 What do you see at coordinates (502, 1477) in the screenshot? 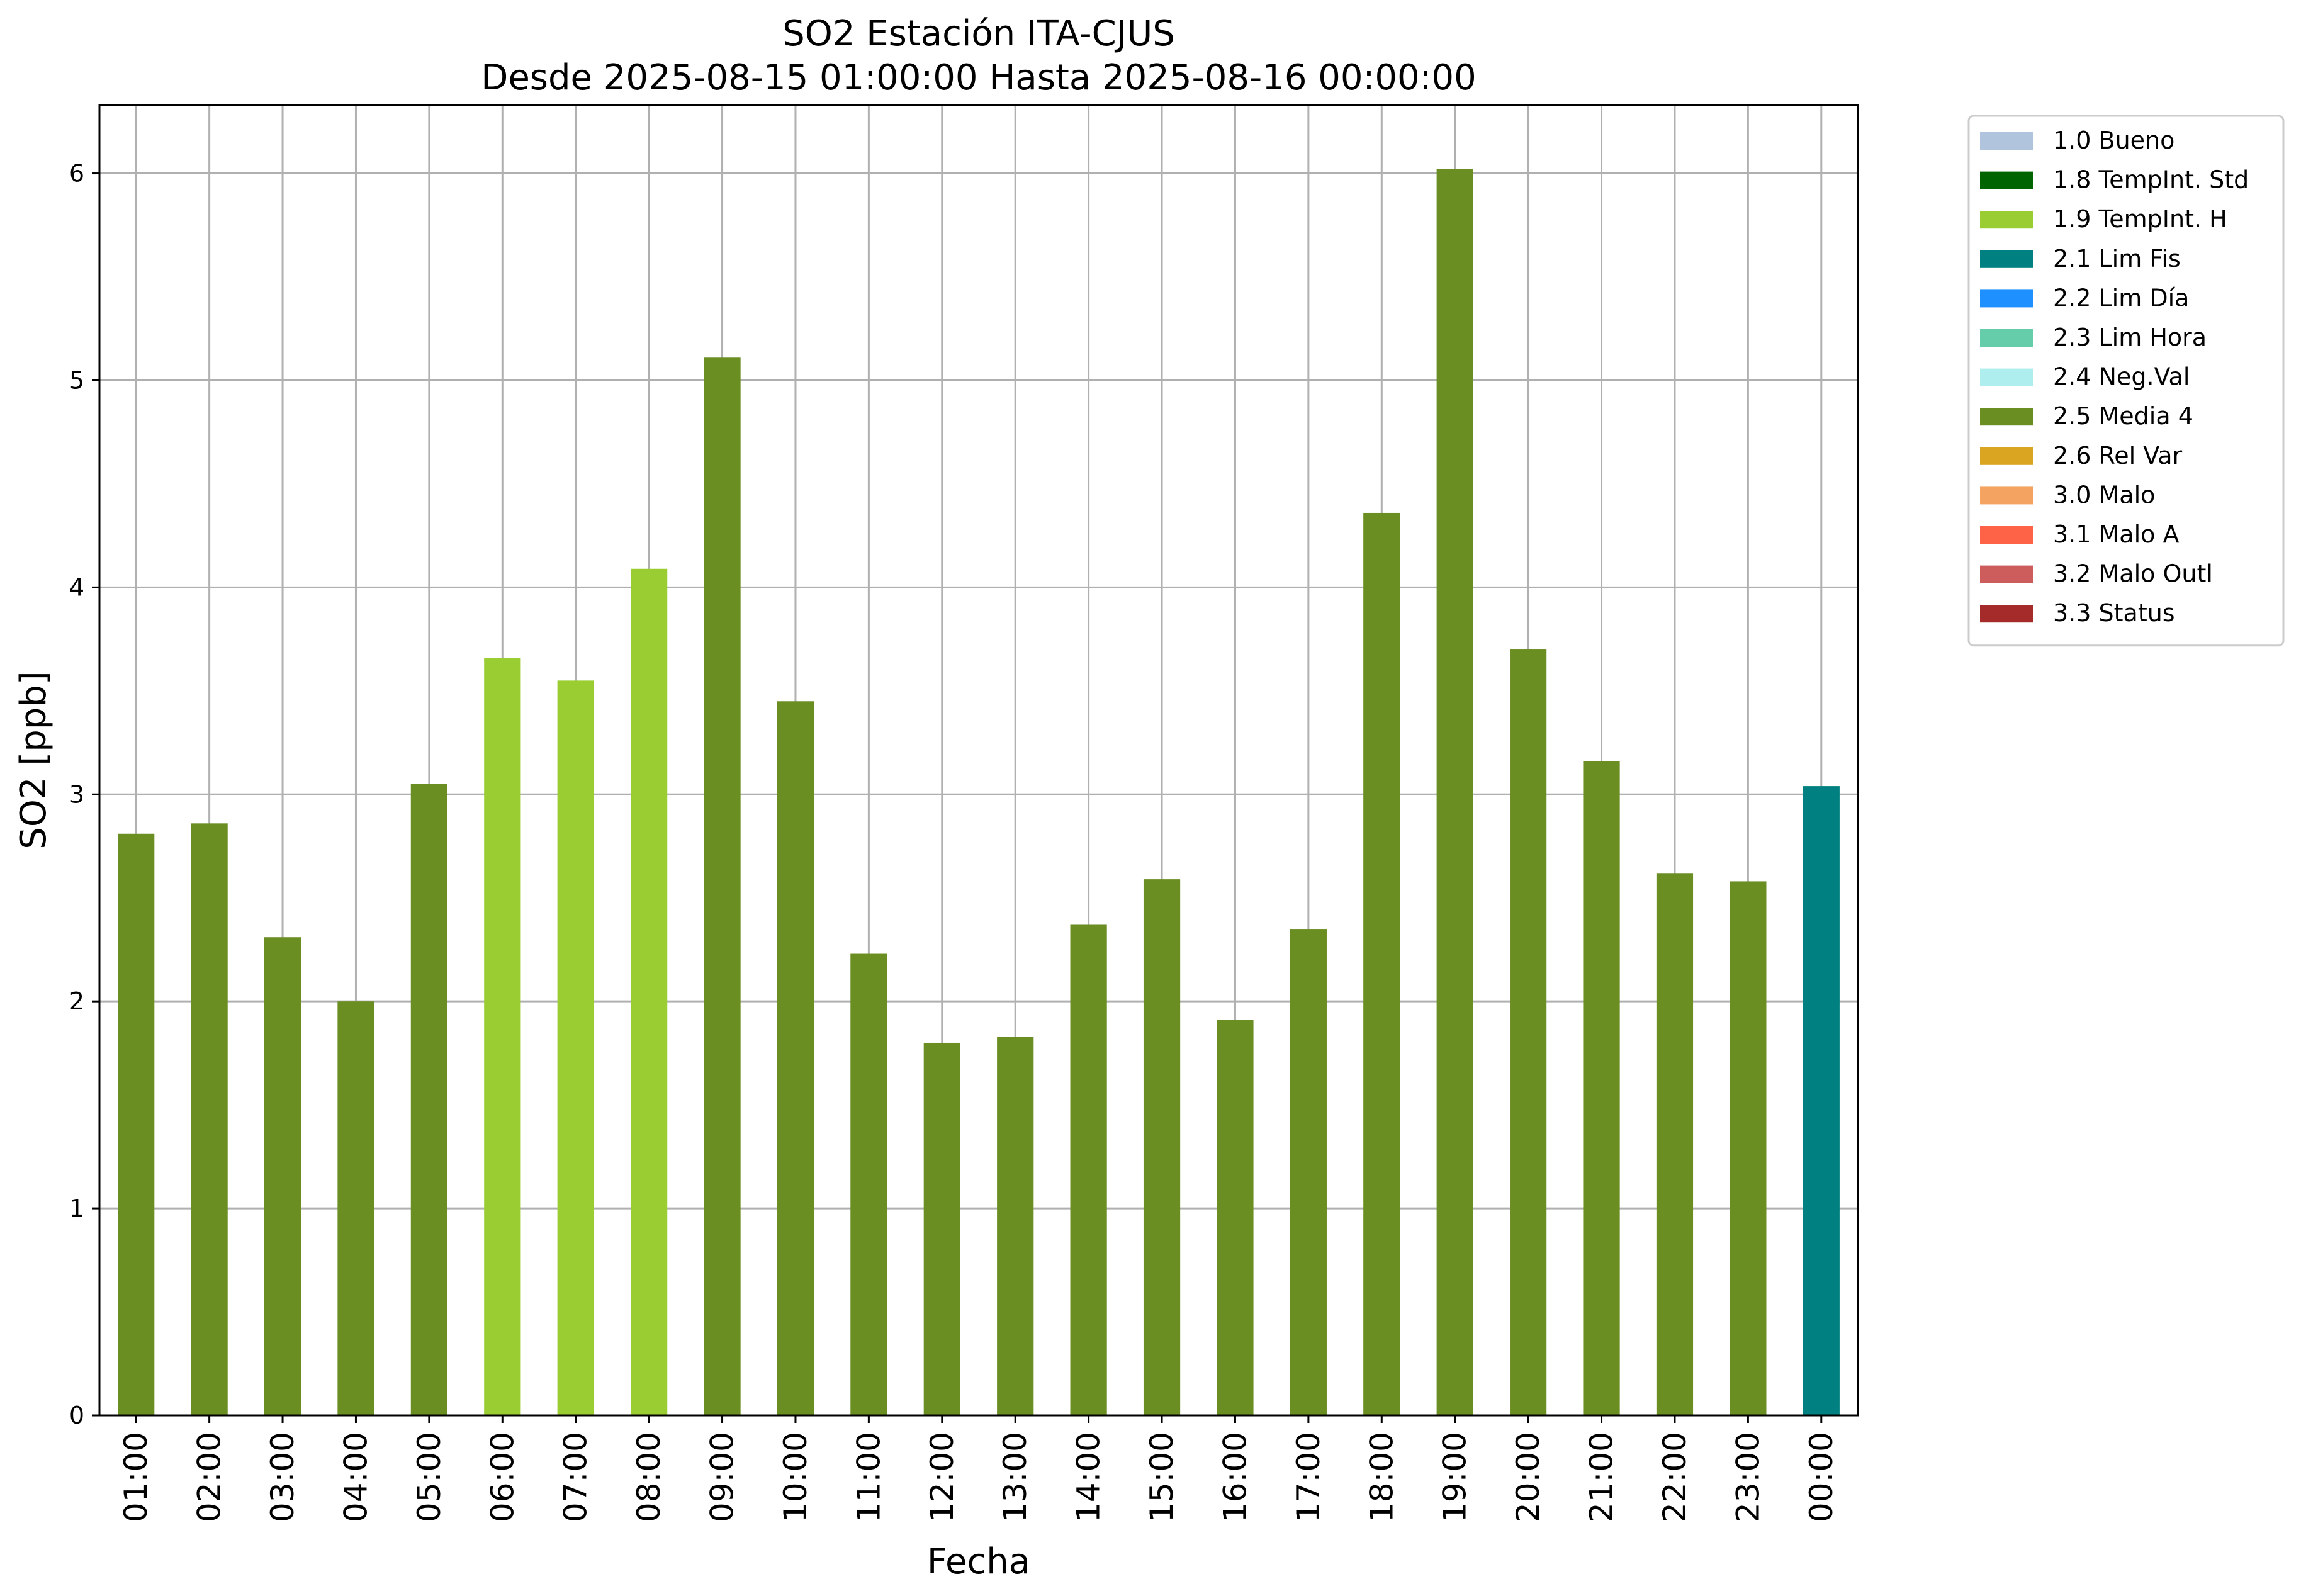
I see `x-tick-label: 06:00` at bounding box center [502, 1477].